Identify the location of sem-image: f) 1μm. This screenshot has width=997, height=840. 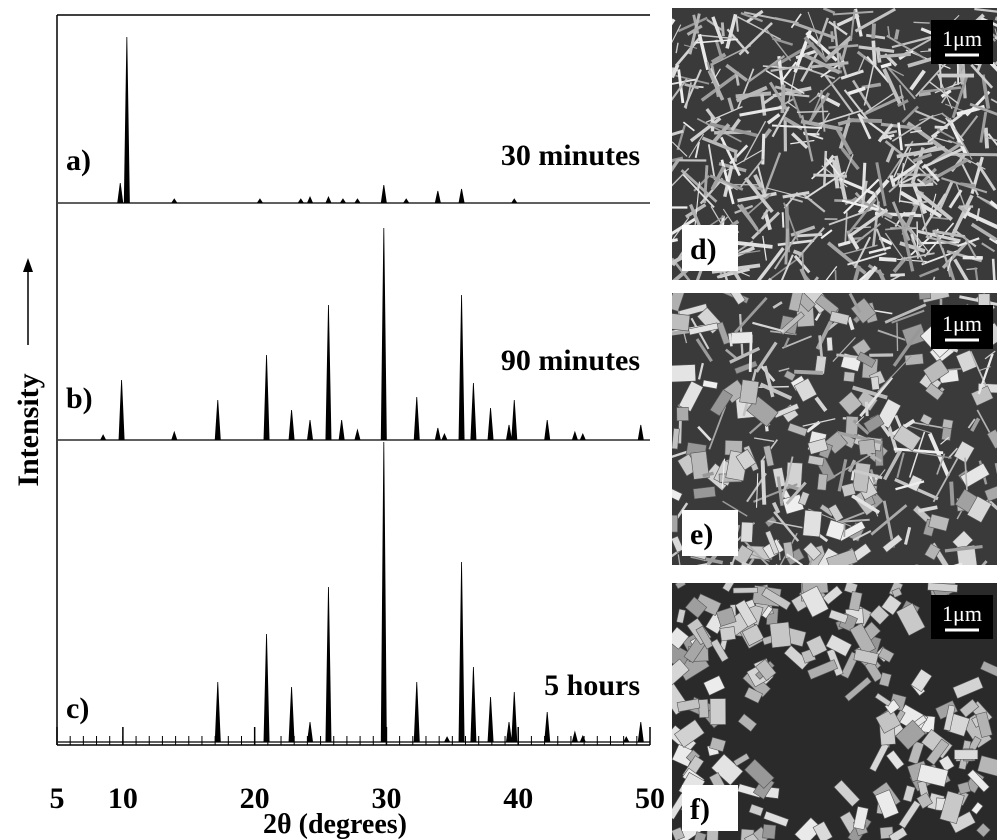
(834, 711).